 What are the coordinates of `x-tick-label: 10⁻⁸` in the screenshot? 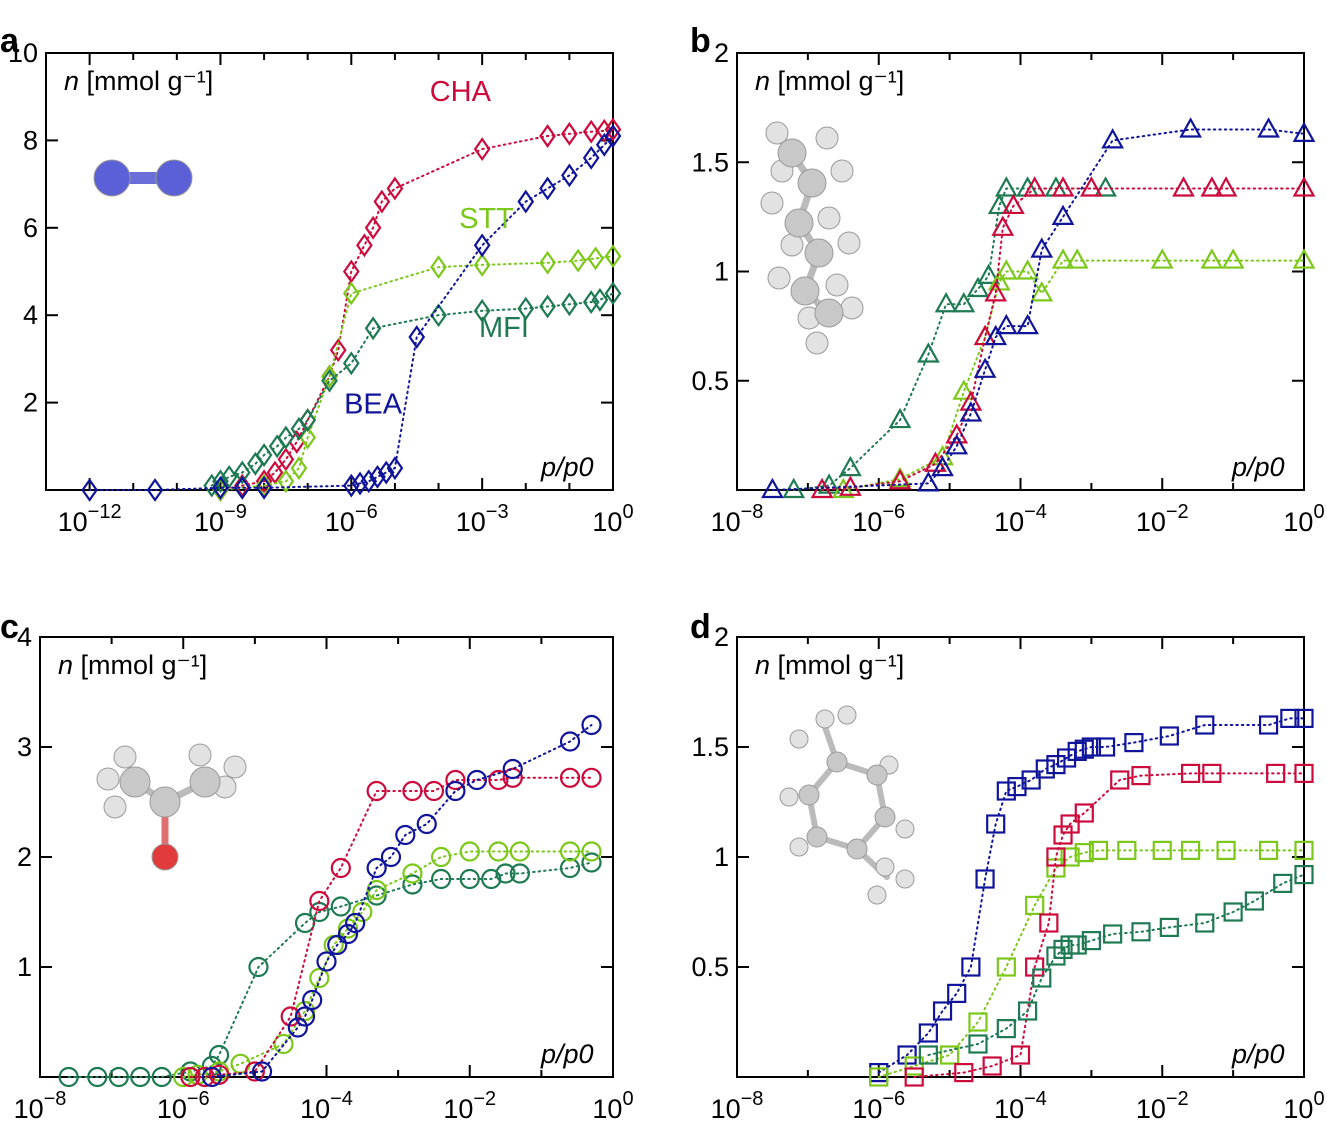 It's located at (737, 1105).